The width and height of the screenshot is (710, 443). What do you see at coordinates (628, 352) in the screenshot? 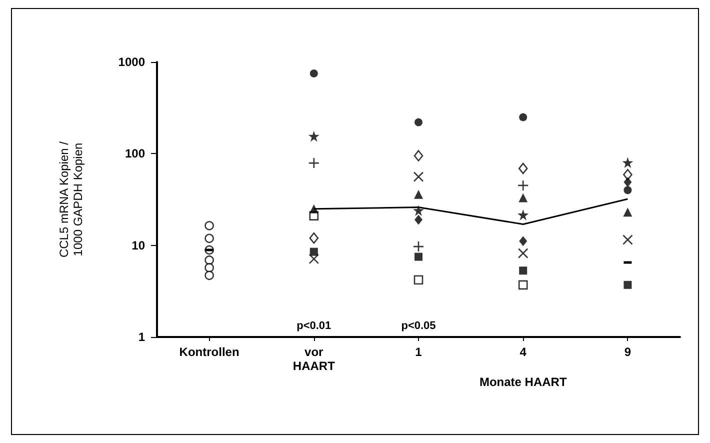
I see `x-tick-label: 9` at bounding box center [628, 352].